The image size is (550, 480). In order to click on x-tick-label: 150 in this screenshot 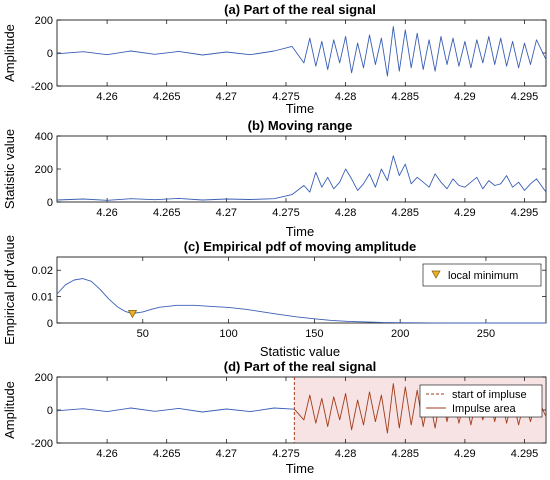, I will do `click(314, 334)`.